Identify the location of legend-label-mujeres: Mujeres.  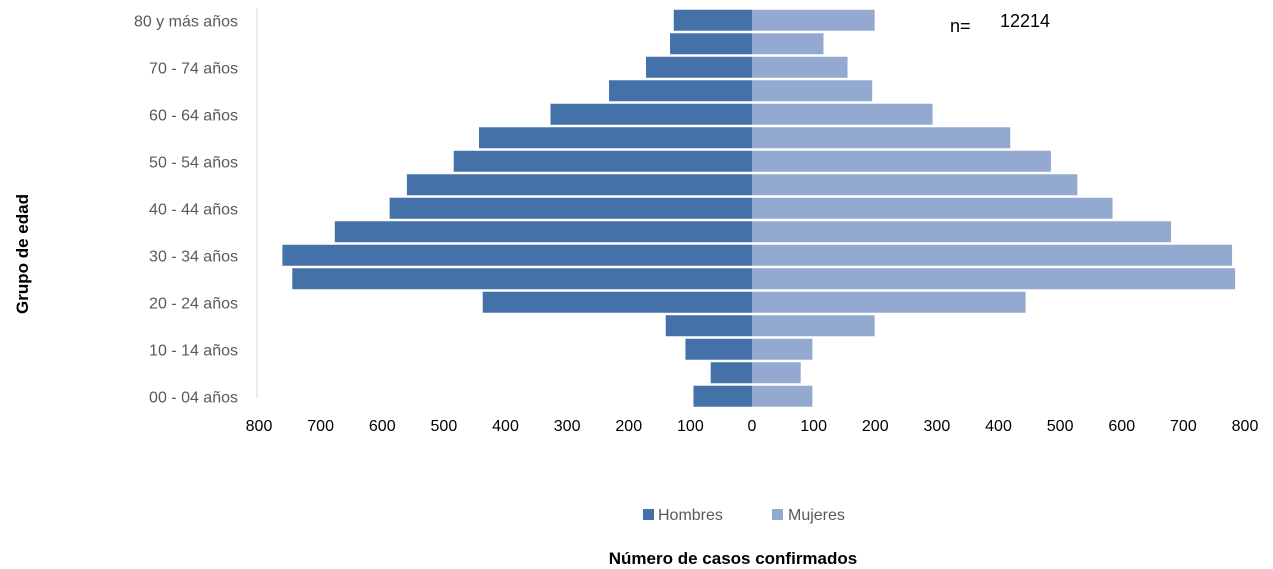
(816, 515).